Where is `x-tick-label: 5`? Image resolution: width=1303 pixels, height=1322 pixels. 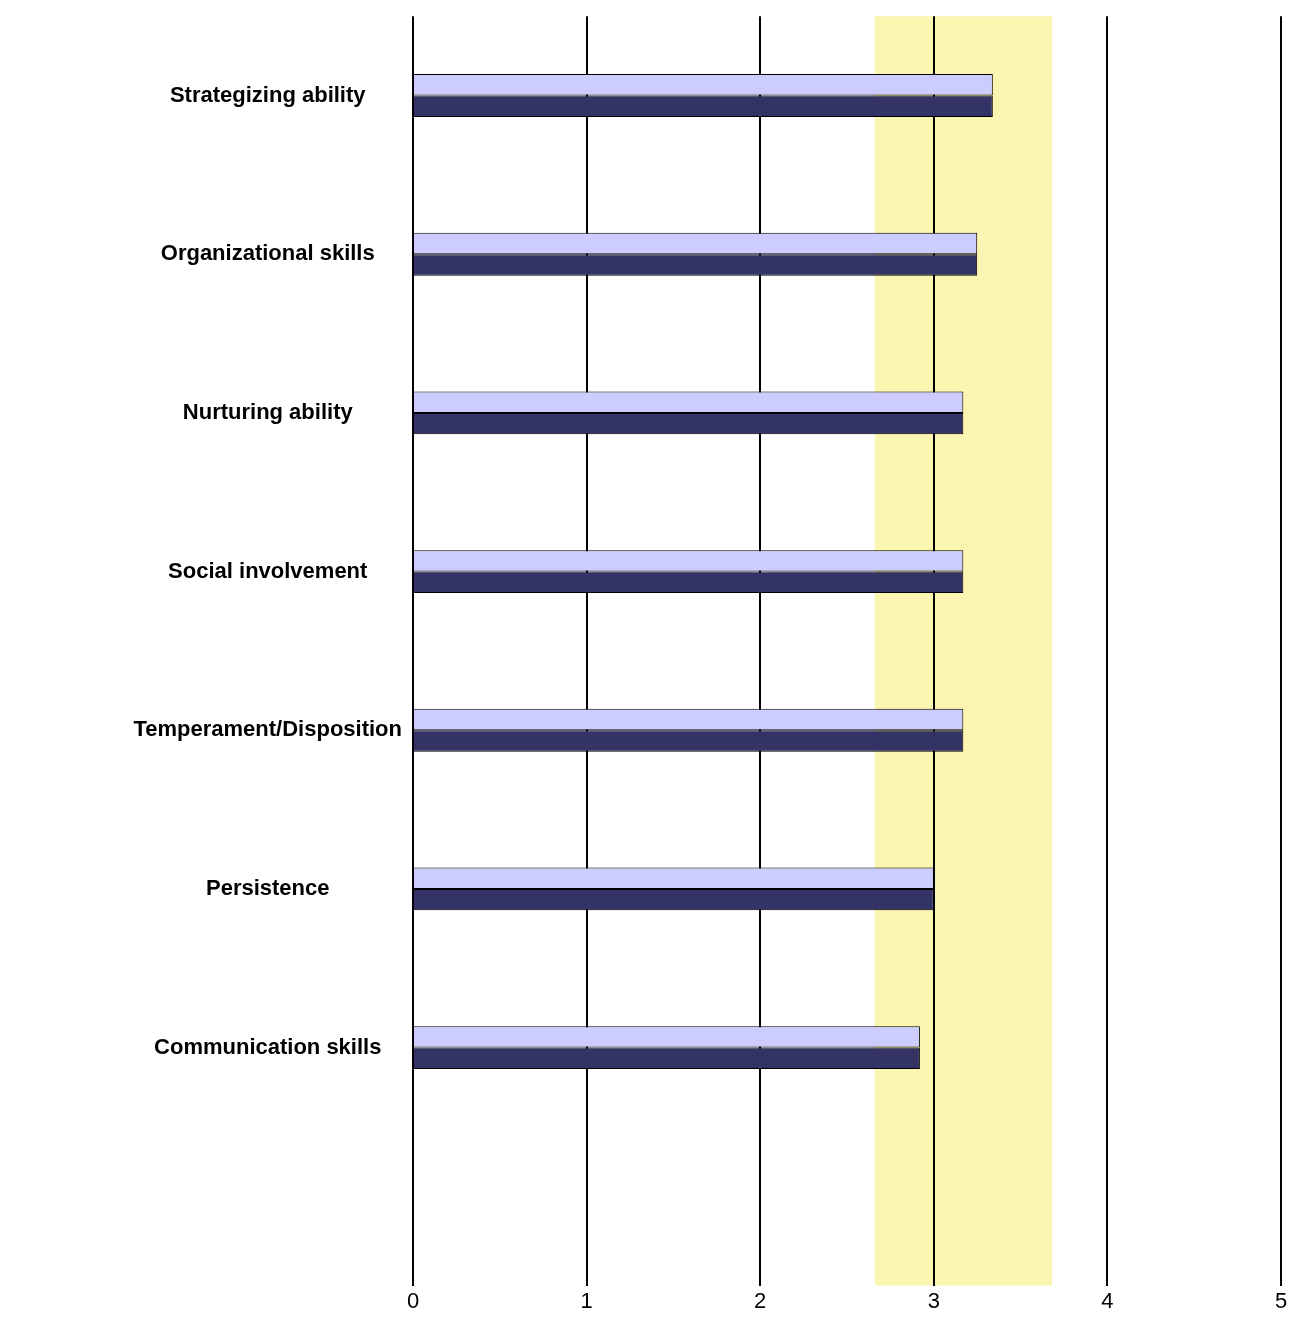
x-tick-label: 5 is located at coordinates (1281, 1300).